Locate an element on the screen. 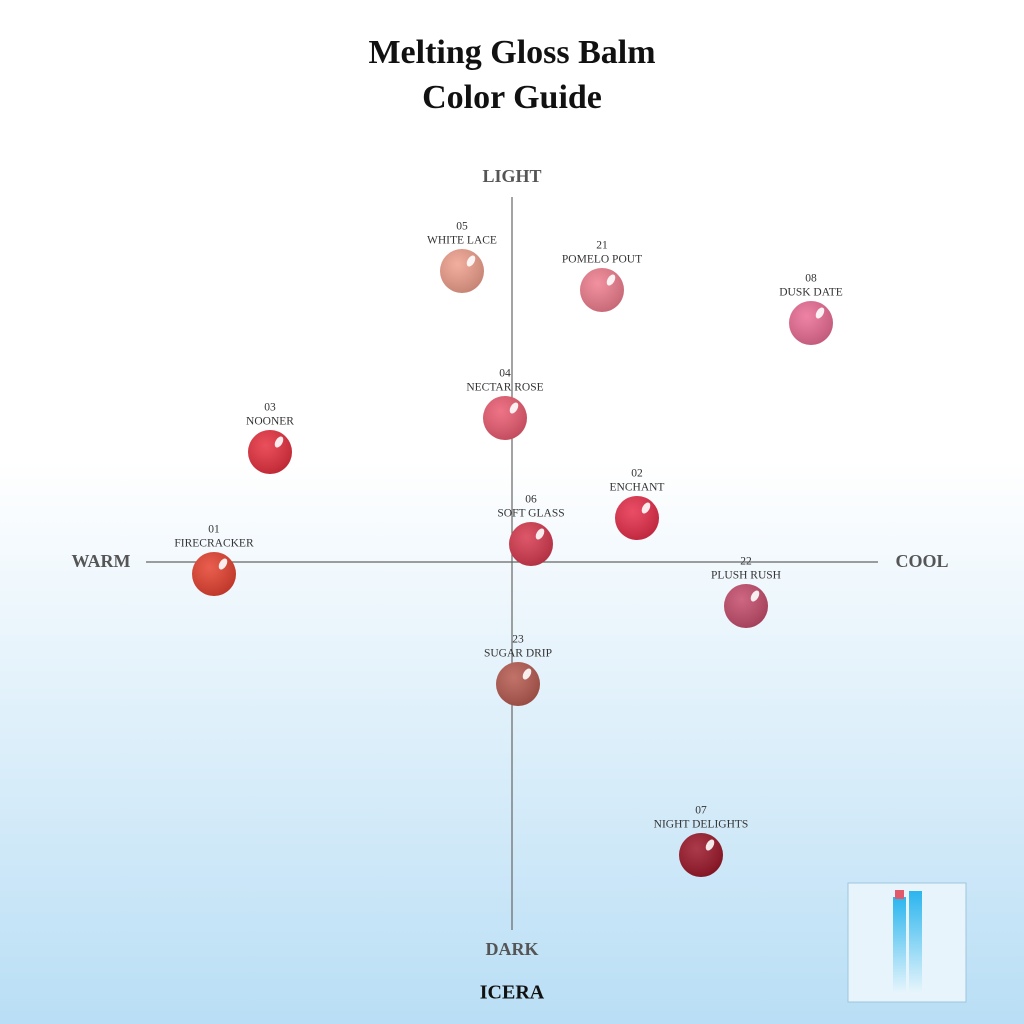 The height and width of the screenshot is (1024, 1024). shade-name: NIGHT DELIGHTS is located at coordinates (701, 825).